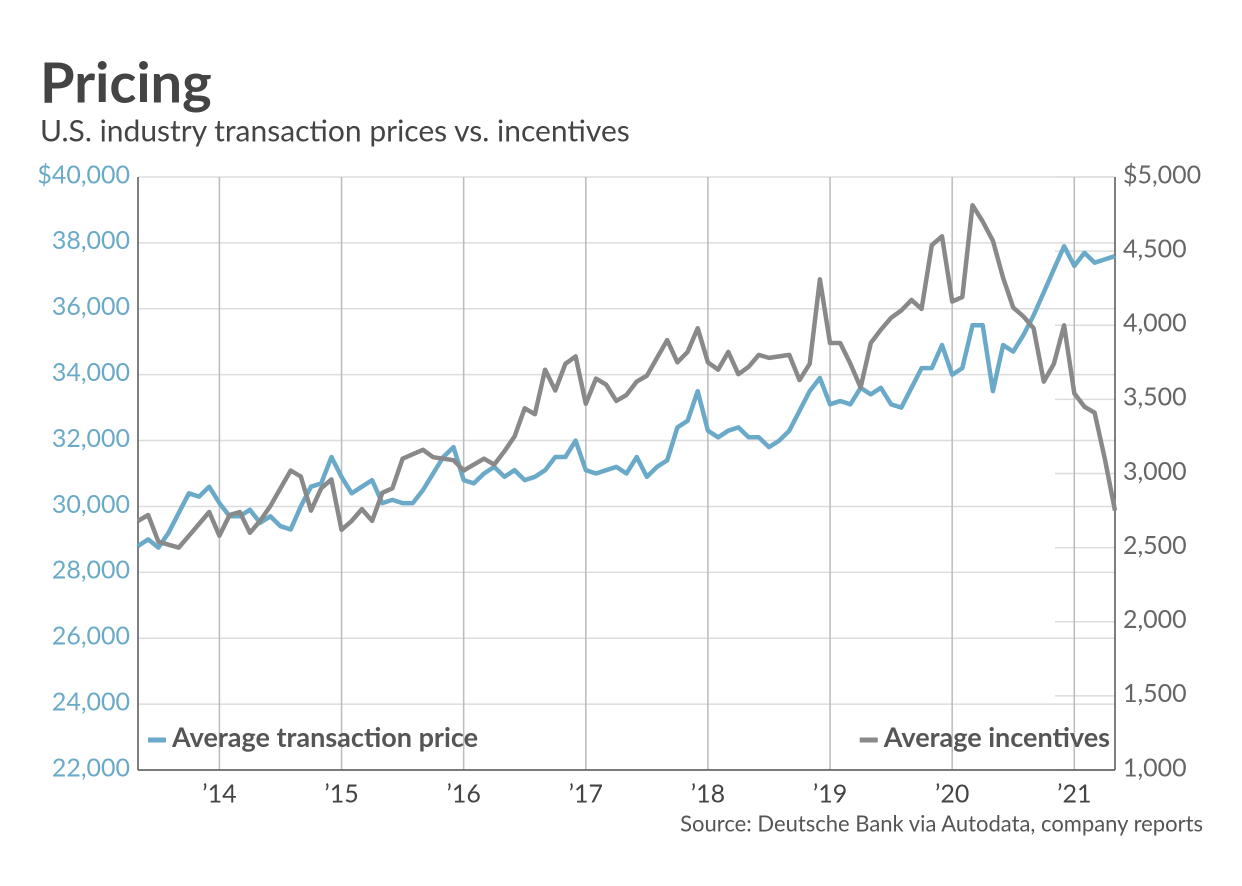 The width and height of the screenshot is (1242, 886). Describe the element at coordinates (91, 240) in the screenshot. I see `y-tick-label: 38,000` at that location.